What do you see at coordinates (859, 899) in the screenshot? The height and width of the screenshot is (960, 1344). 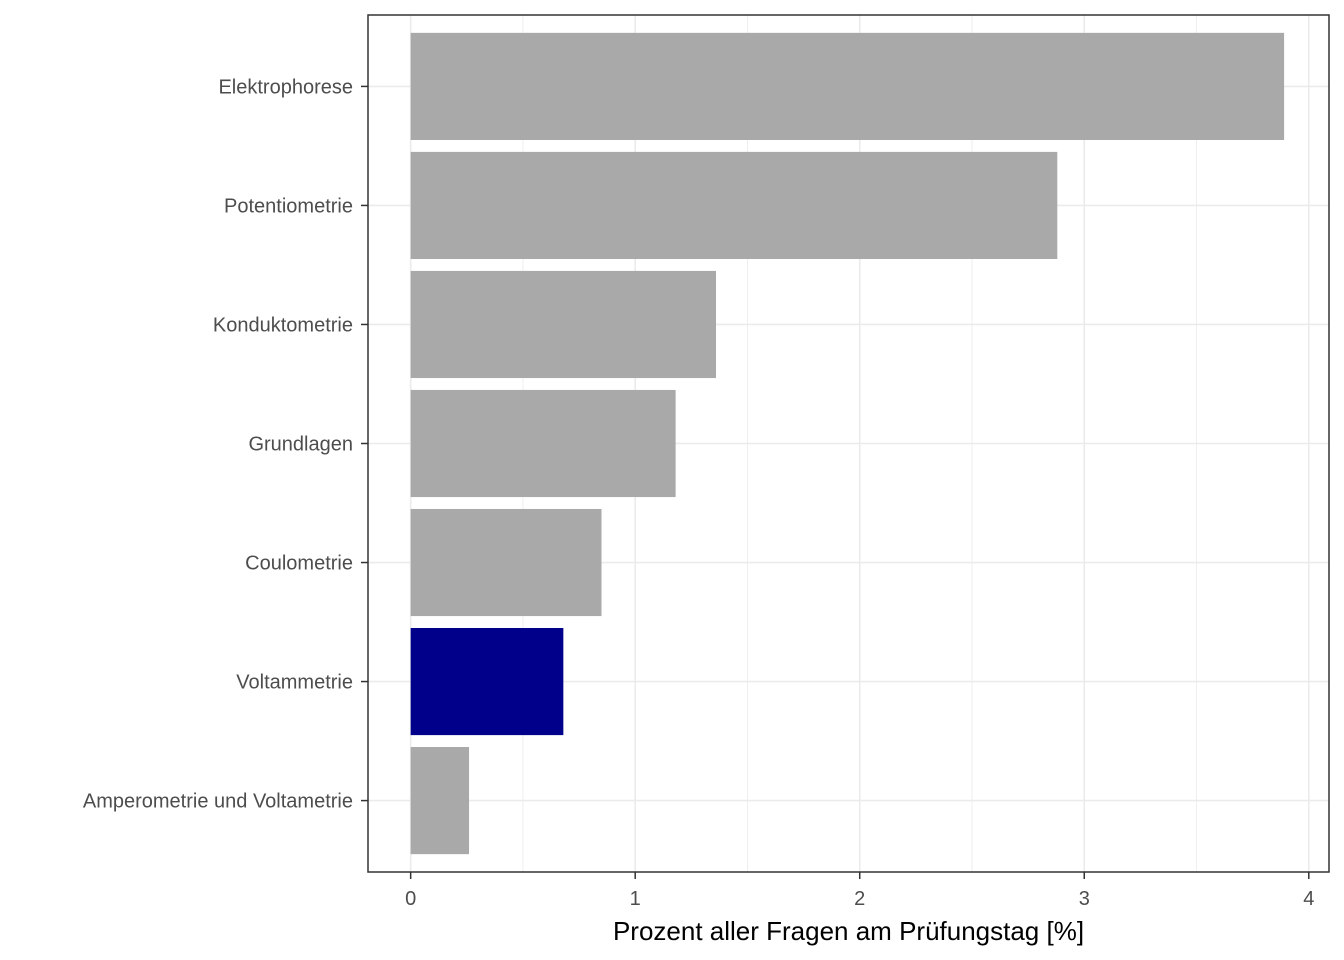 I see `x-tick-label: 2` at bounding box center [859, 899].